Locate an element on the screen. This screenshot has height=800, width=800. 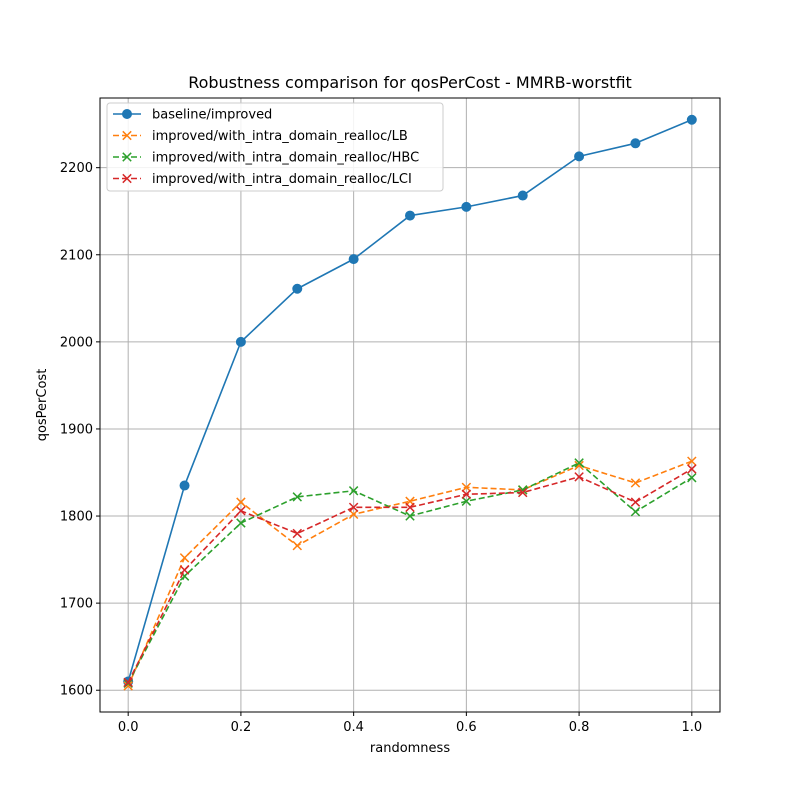
x-axis-label: randomness is located at coordinates (410, 748).